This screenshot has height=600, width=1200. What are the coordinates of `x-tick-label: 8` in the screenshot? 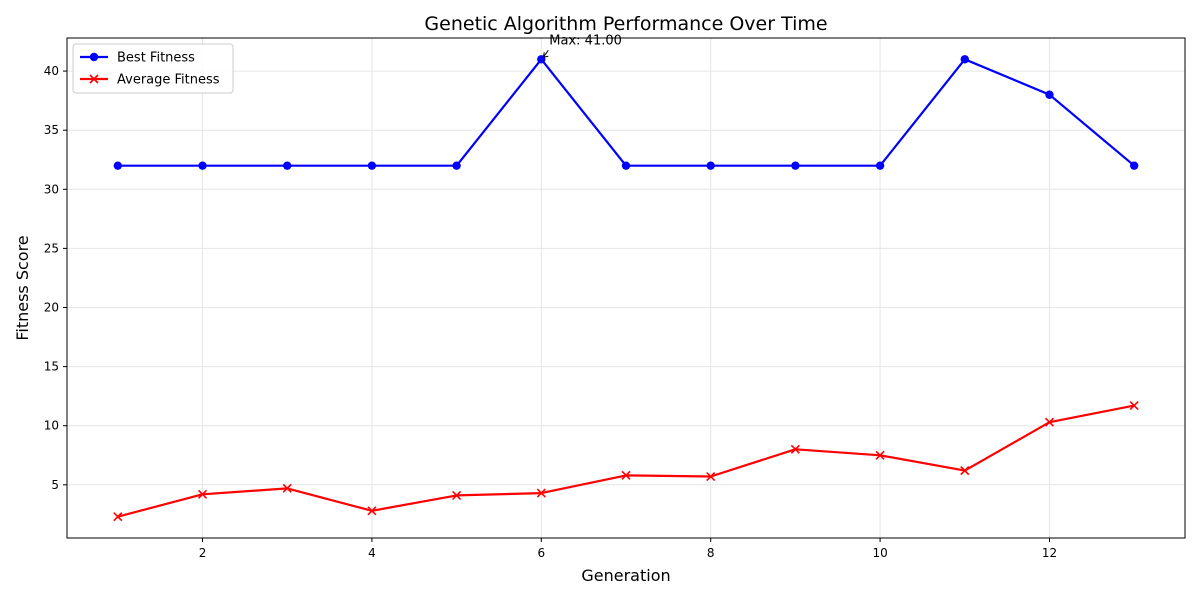 It's located at (711, 553).